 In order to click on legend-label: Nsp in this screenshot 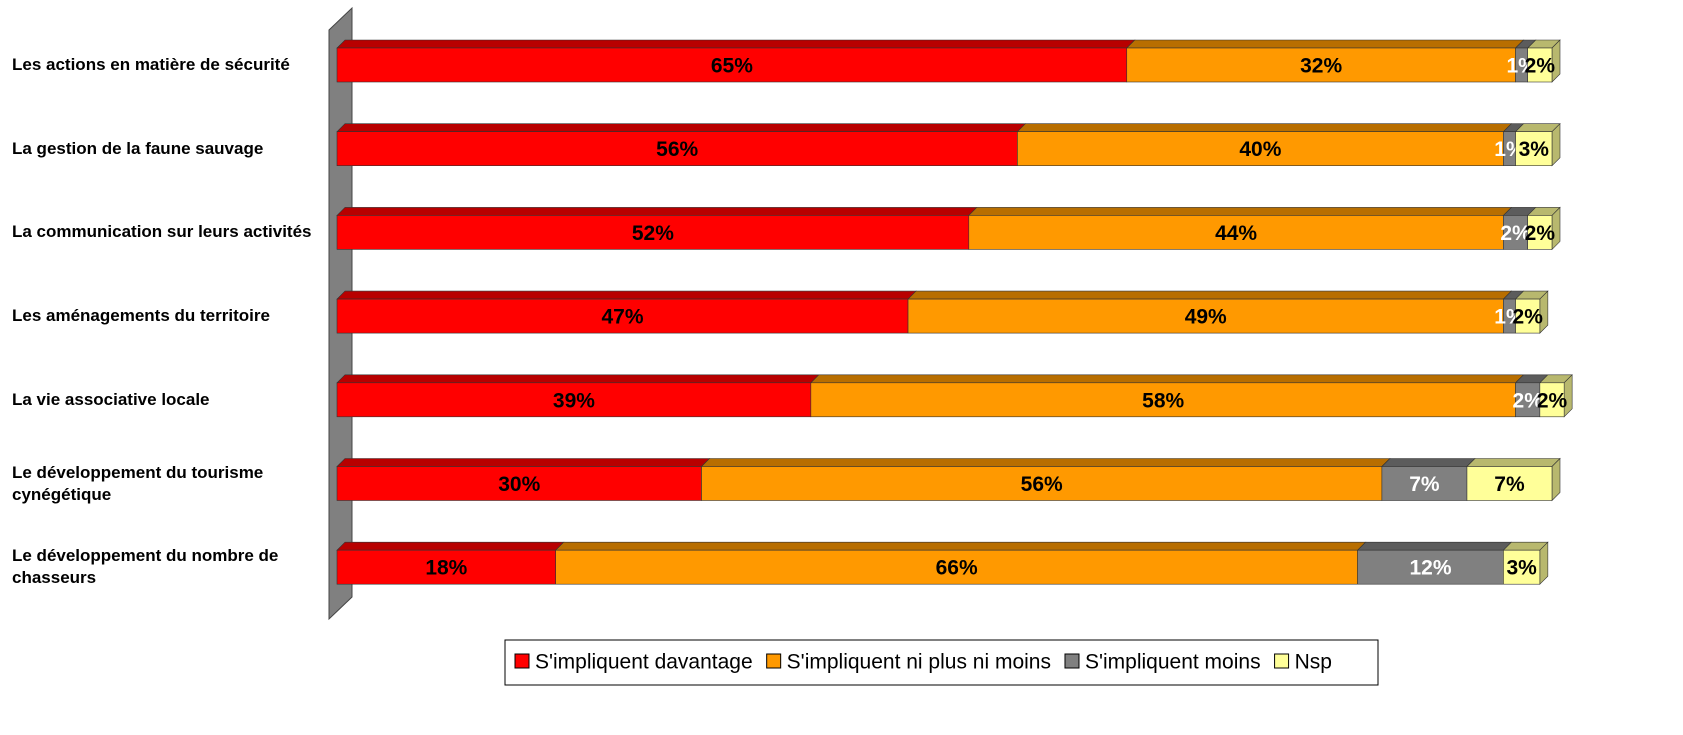, I will do `click(1313, 662)`.